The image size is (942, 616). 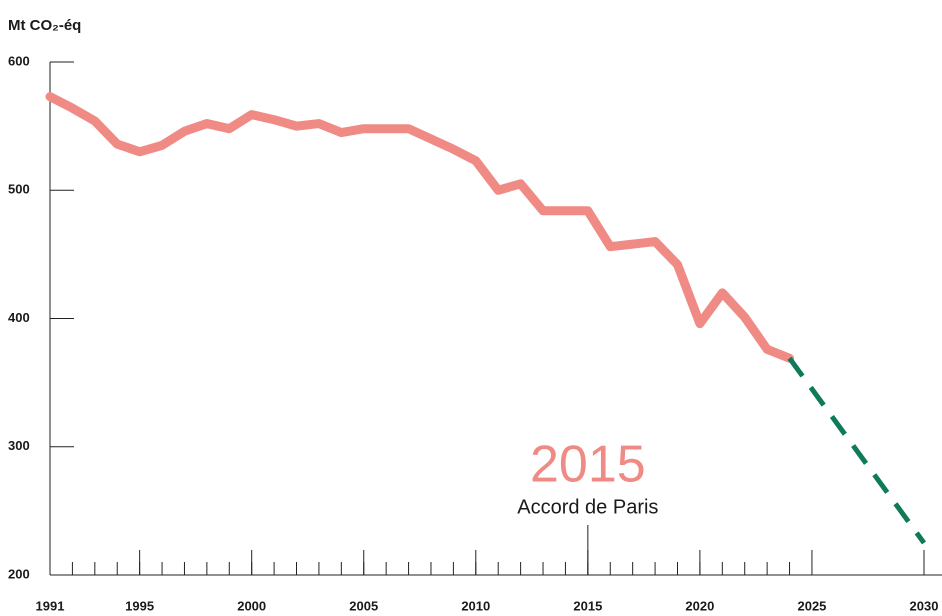 What do you see at coordinates (19, 317) in the screenshot?
I see `y-tick-label: 400` at bounding box center [19, 317].